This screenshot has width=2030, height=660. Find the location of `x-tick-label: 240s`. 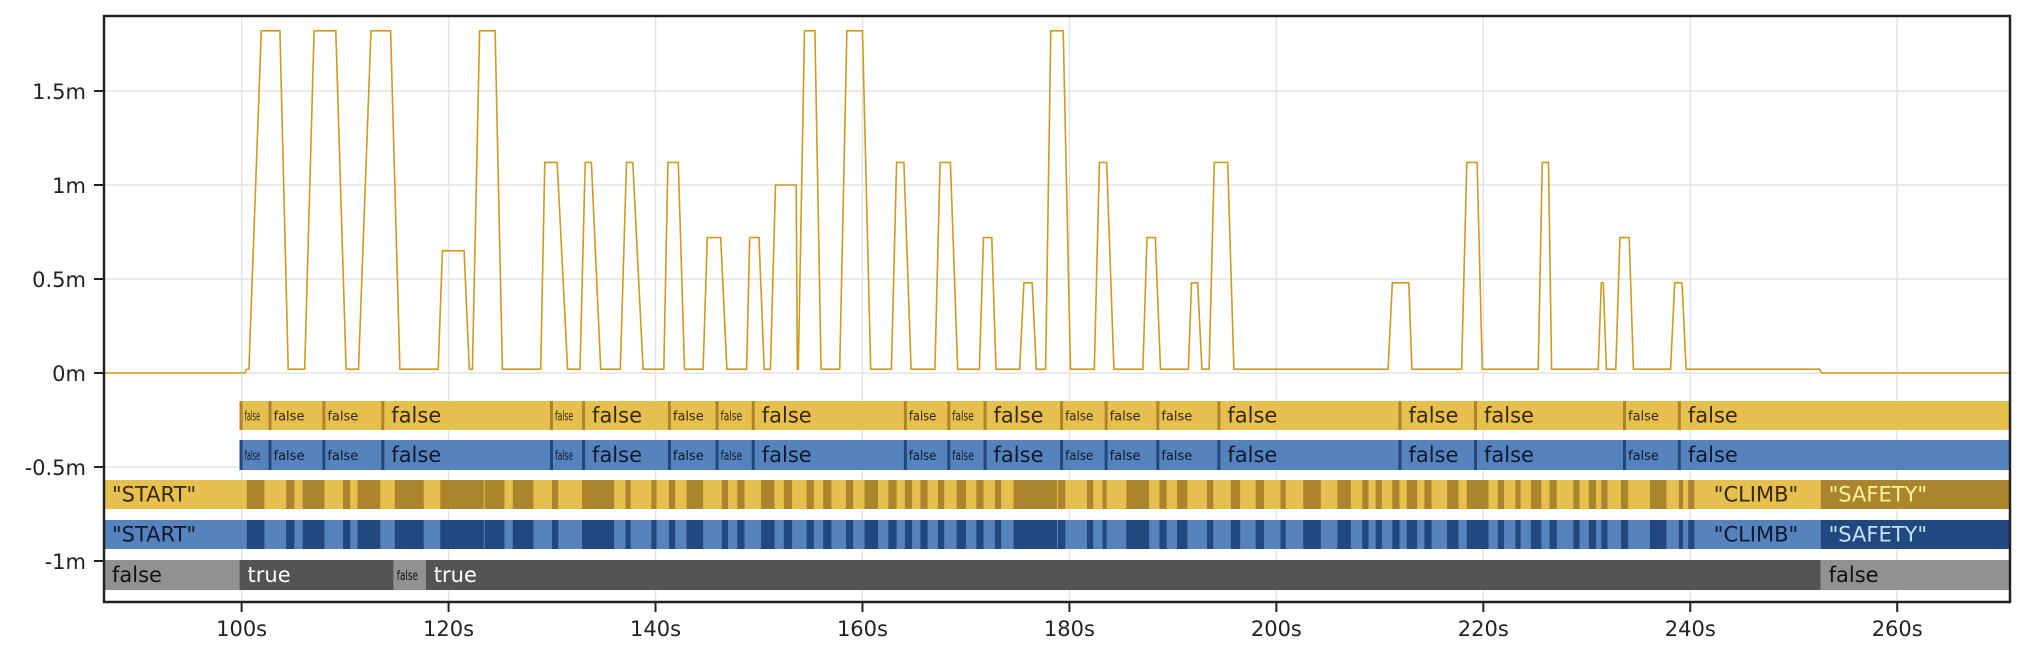

x-tick-label: 240s is located at coordinates (1690, 629).